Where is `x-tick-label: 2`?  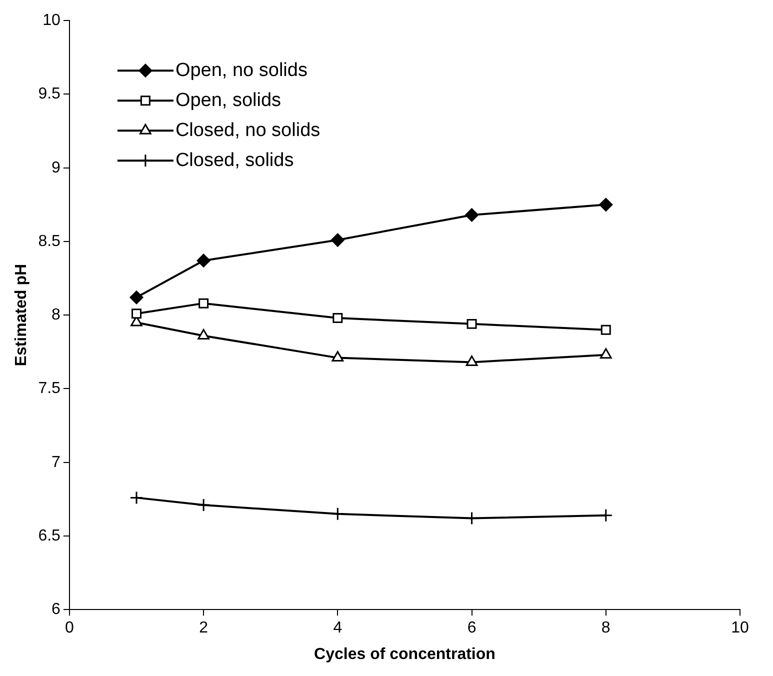 x-tick-label: 2 is located at coordinates (203, 628).